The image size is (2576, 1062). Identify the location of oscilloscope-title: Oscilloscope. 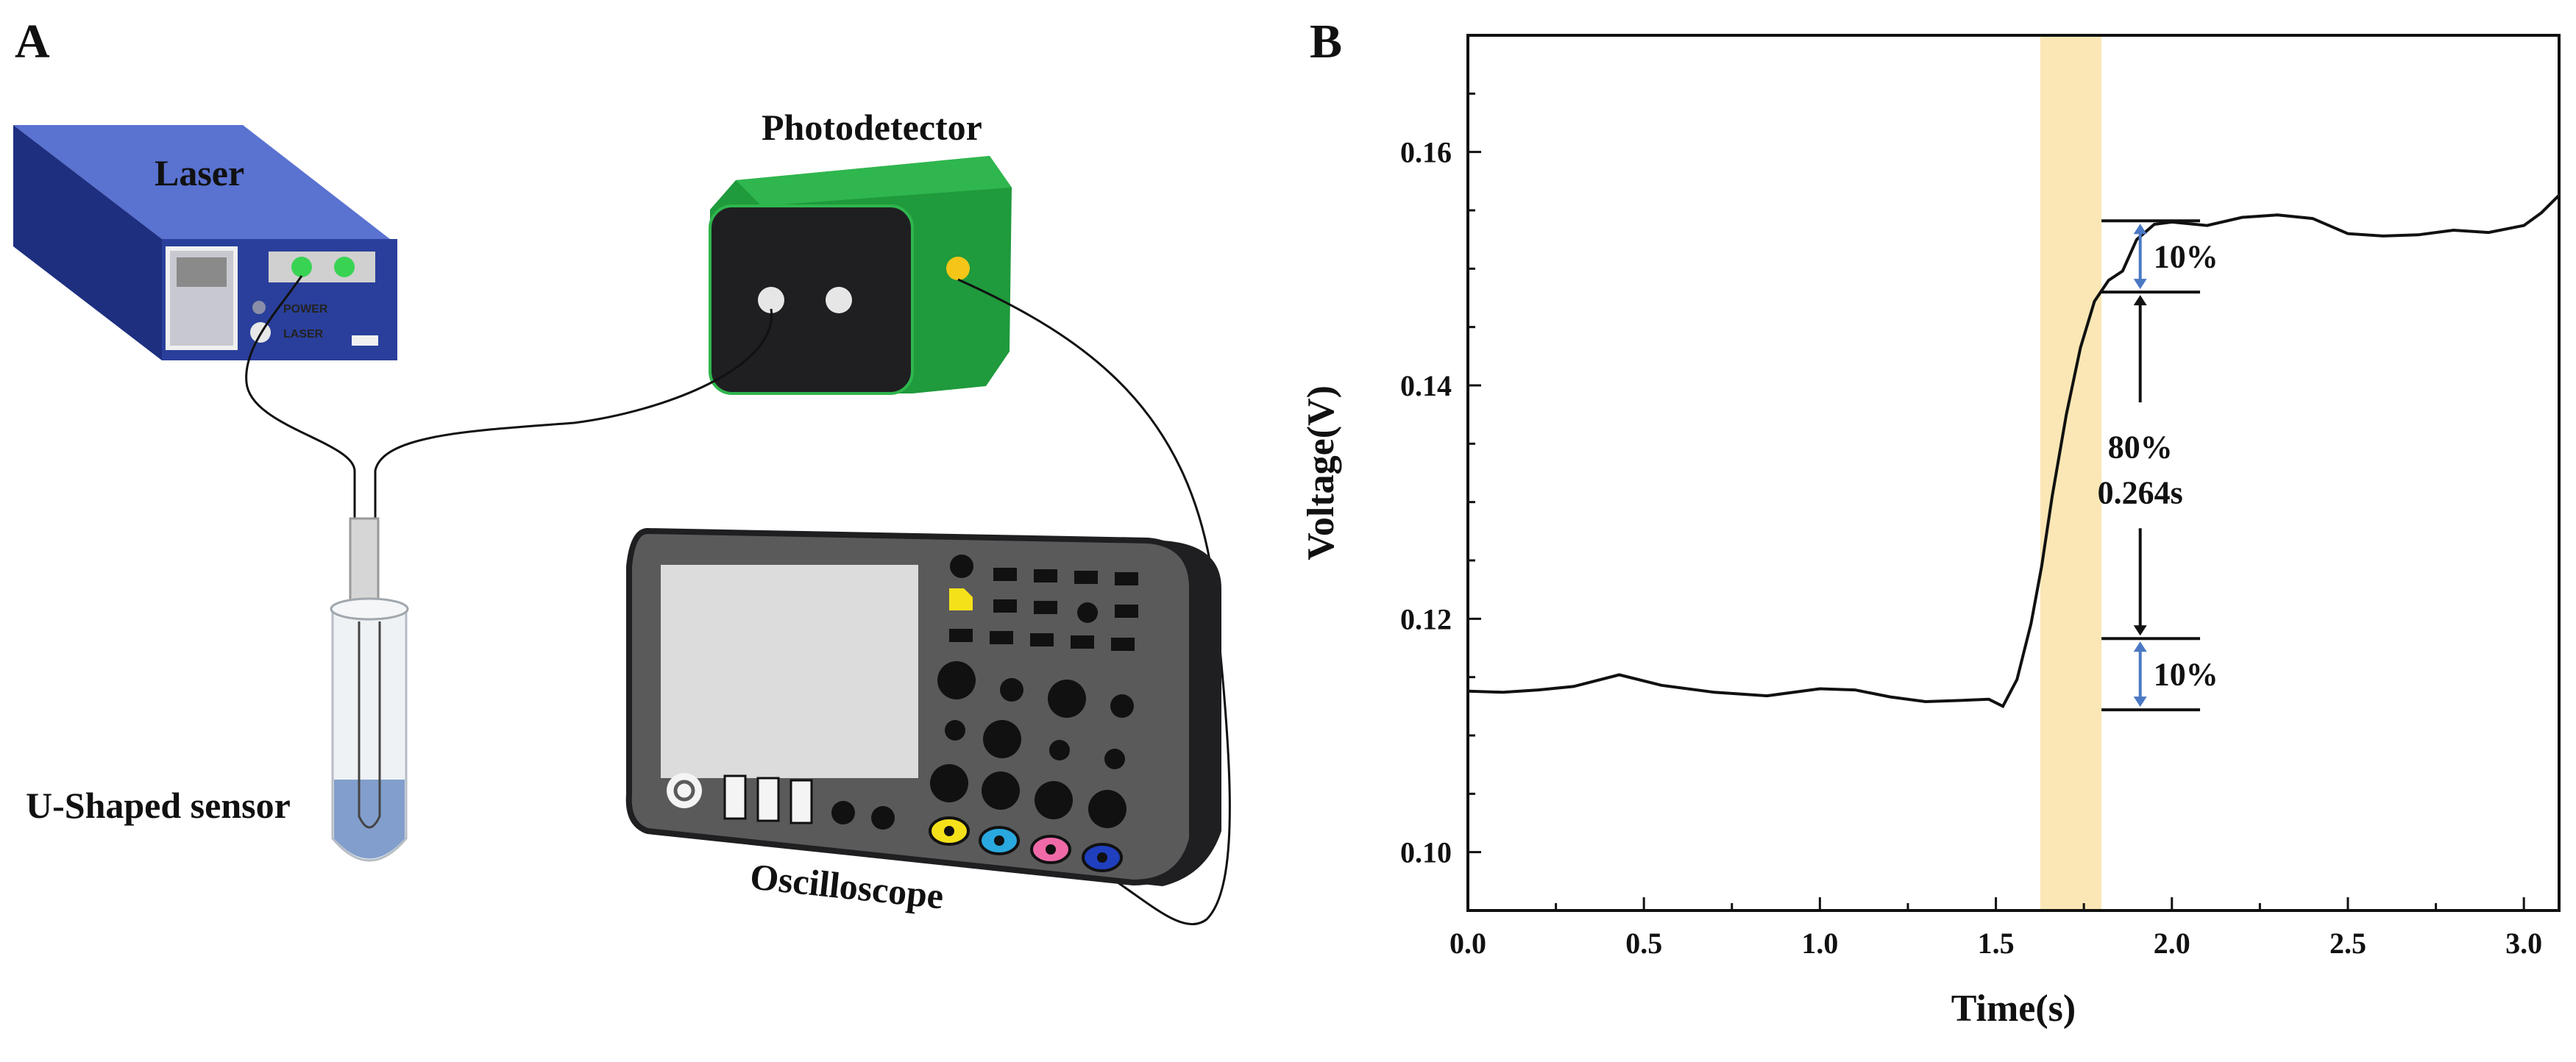
(846, 885).